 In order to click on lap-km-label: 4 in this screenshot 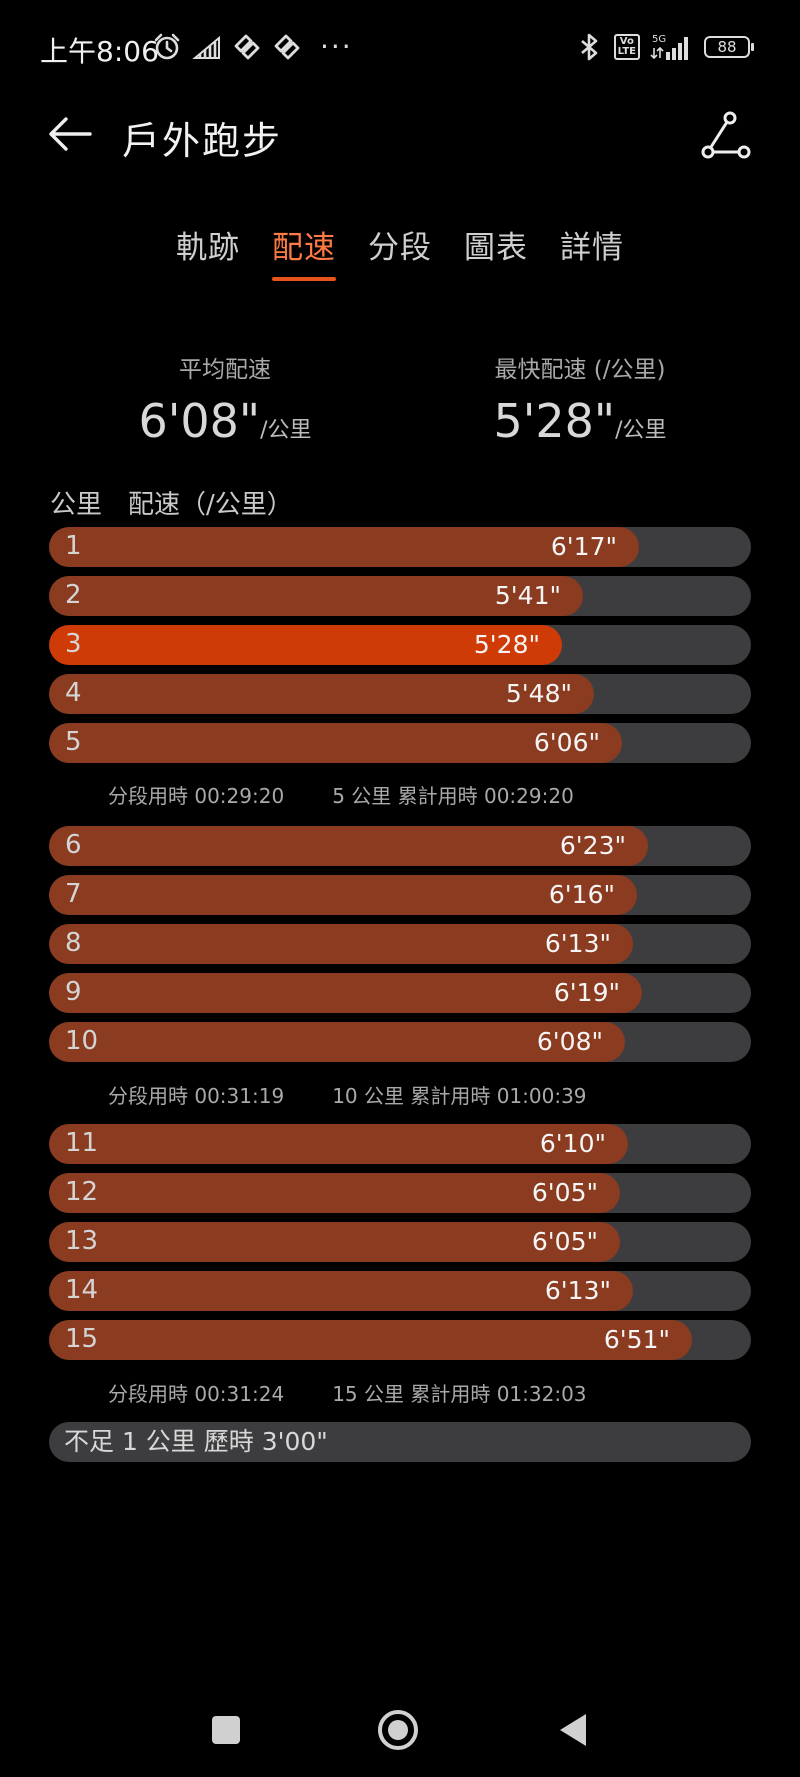, I will do `click(73, 693)`.